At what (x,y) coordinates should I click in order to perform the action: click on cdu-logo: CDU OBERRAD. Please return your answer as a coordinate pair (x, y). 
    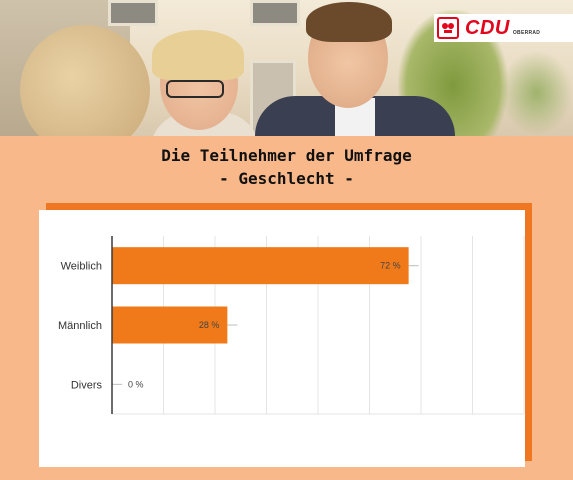
    Looking at the image, I should click on (503, 28).